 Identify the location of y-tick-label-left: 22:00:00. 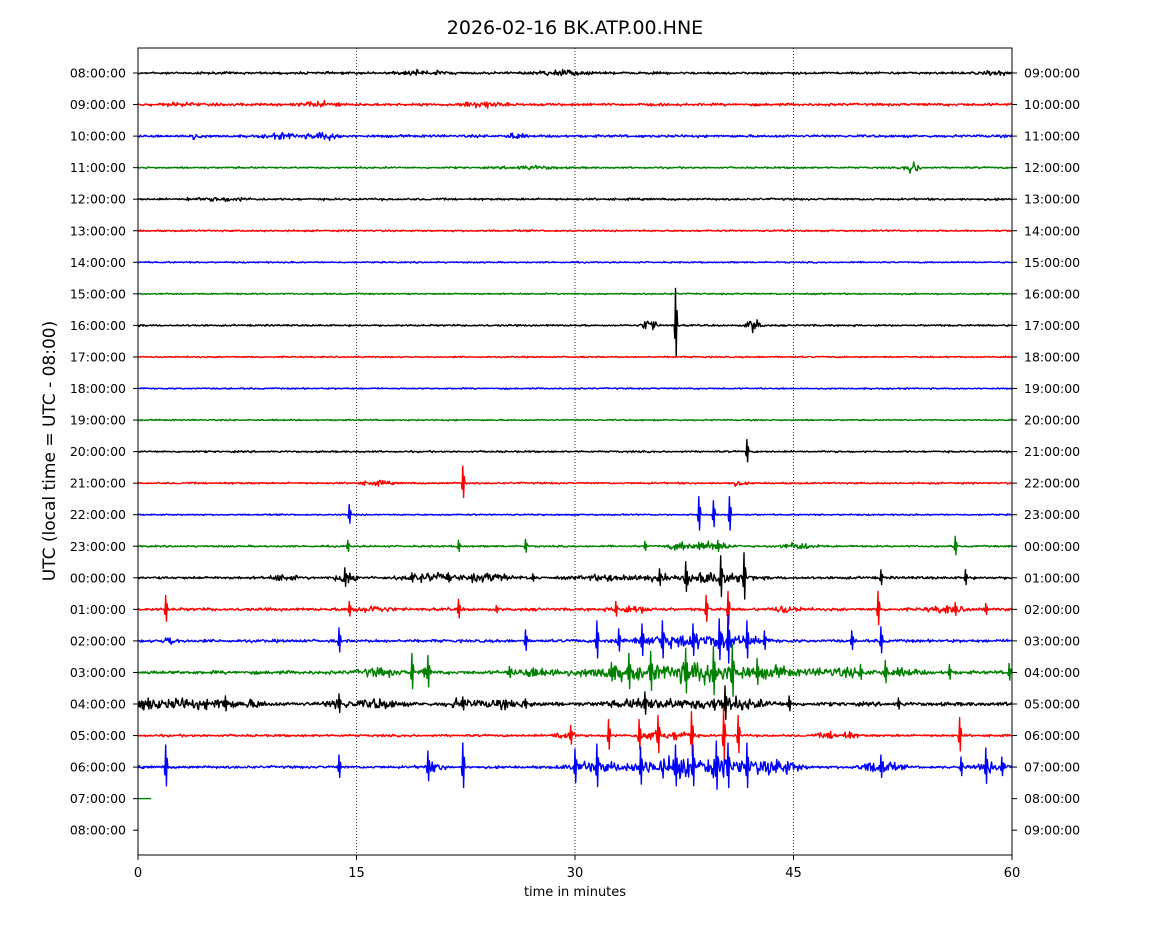
(98, 514).